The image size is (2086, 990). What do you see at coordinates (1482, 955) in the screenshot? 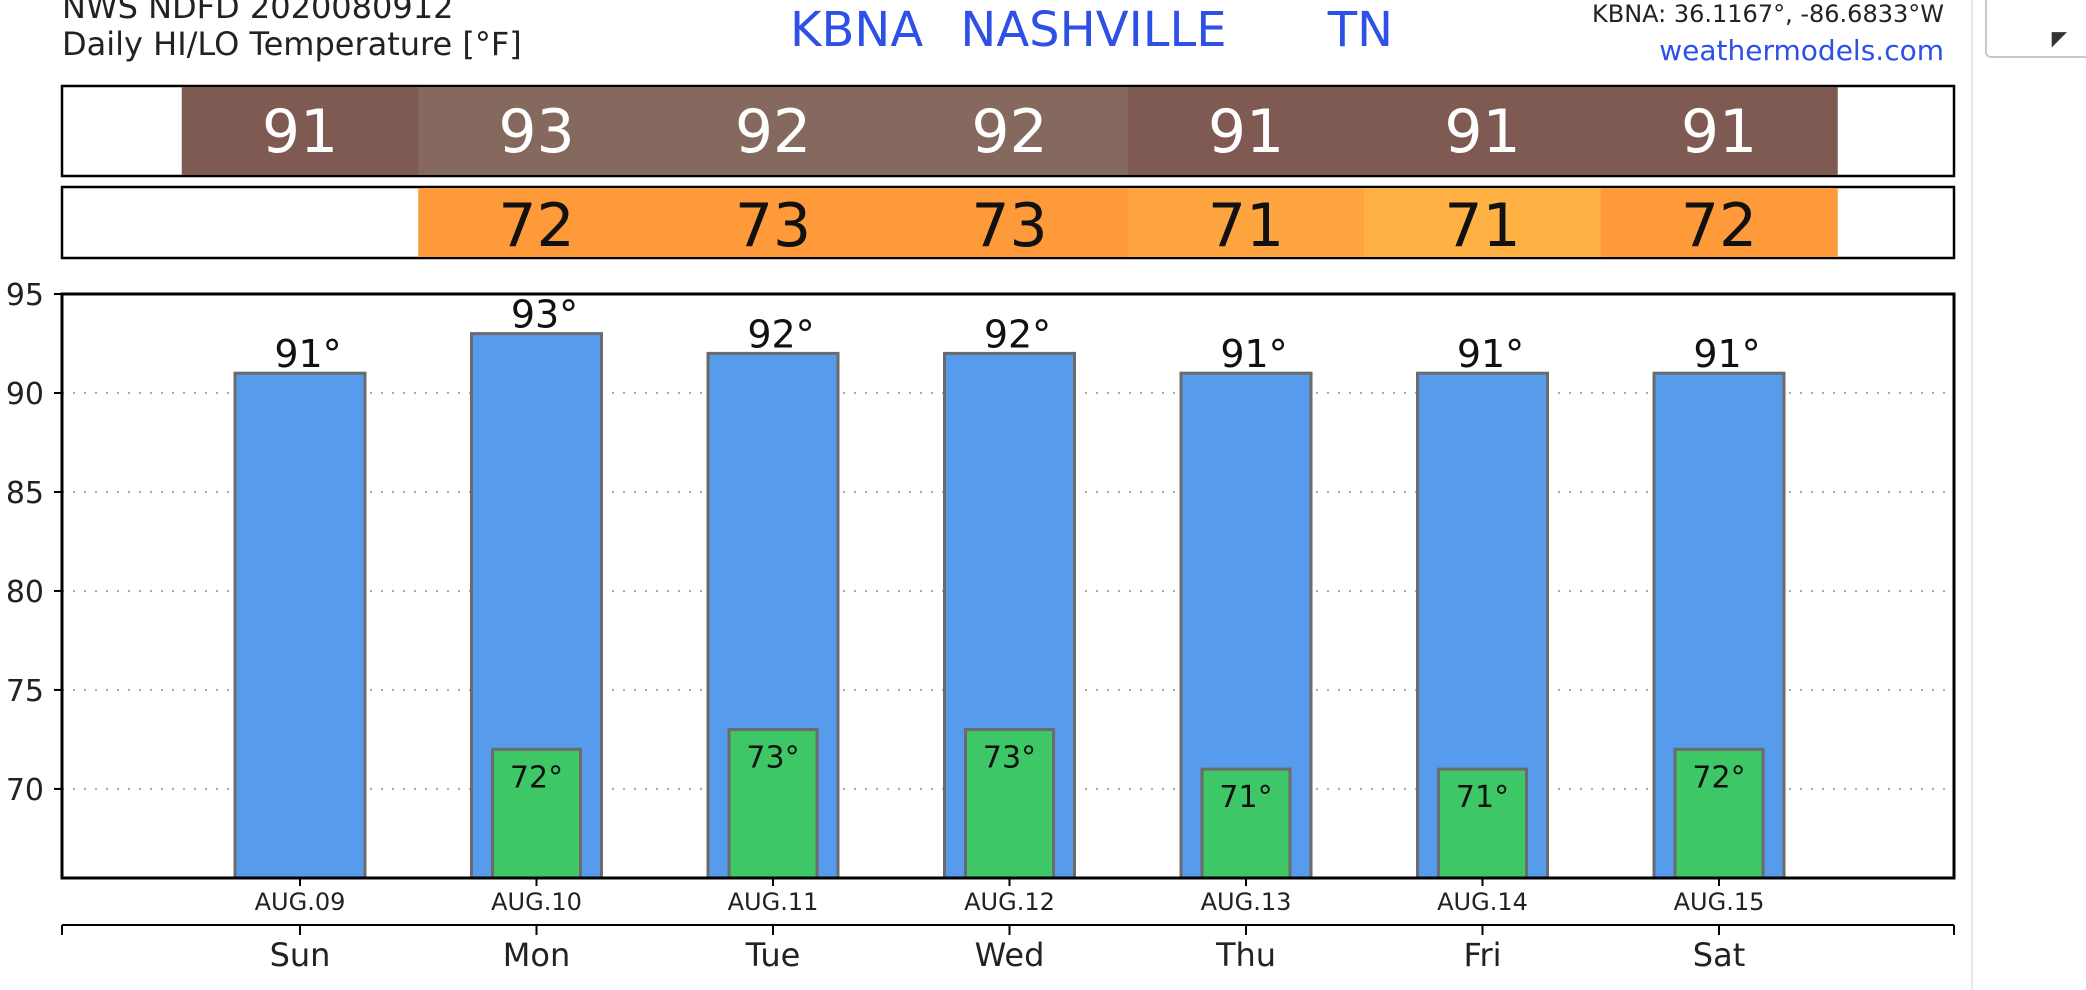
I see `day-label: Fri` at bounding box center [1482, 955].